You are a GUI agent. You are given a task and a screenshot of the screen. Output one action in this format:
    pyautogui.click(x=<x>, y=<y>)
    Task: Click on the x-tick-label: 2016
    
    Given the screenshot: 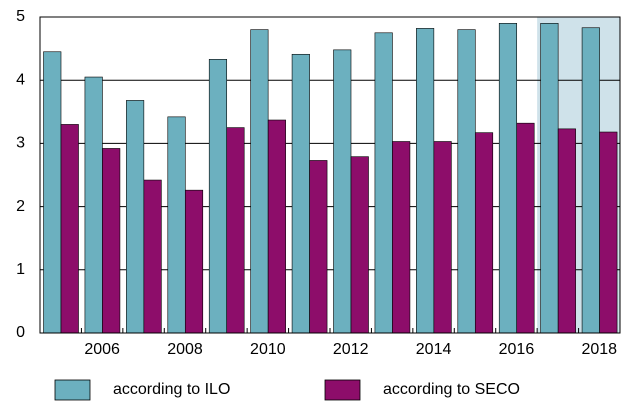 What is the action you would take?
    pyautogui.click(x=517, y=349)
    